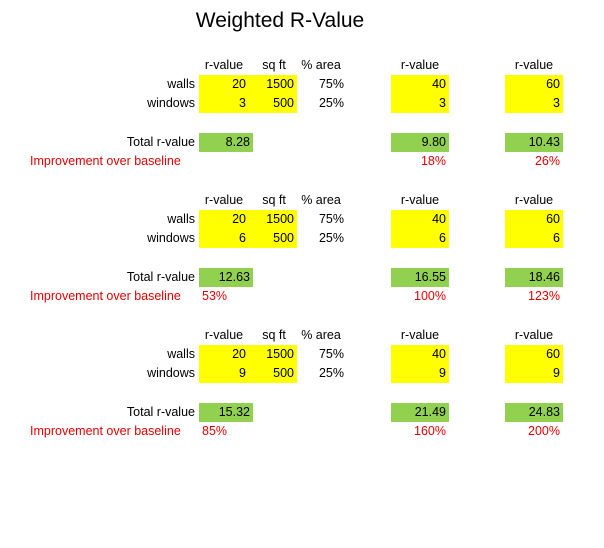  I want to click on scenario-total-r-value-cell: 10.43, so click(534, 142).